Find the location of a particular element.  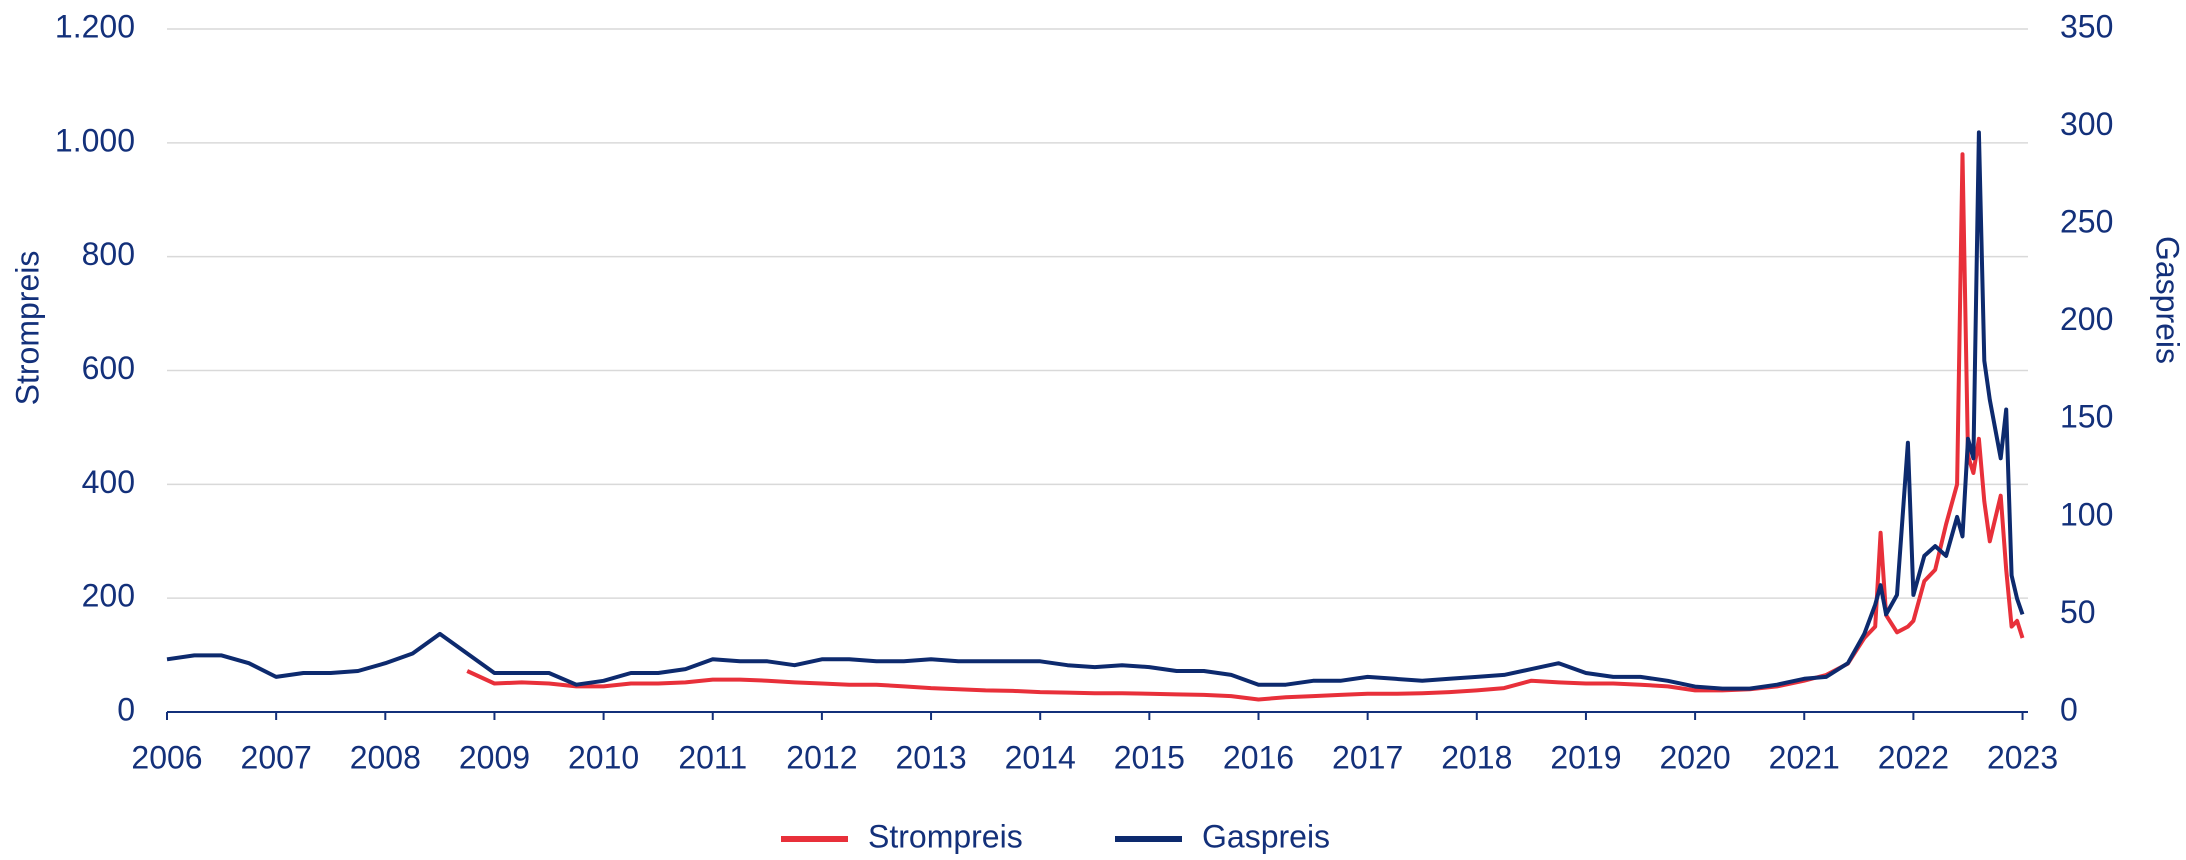

y-tick-label: 400 is located at coordinates (108, 482).